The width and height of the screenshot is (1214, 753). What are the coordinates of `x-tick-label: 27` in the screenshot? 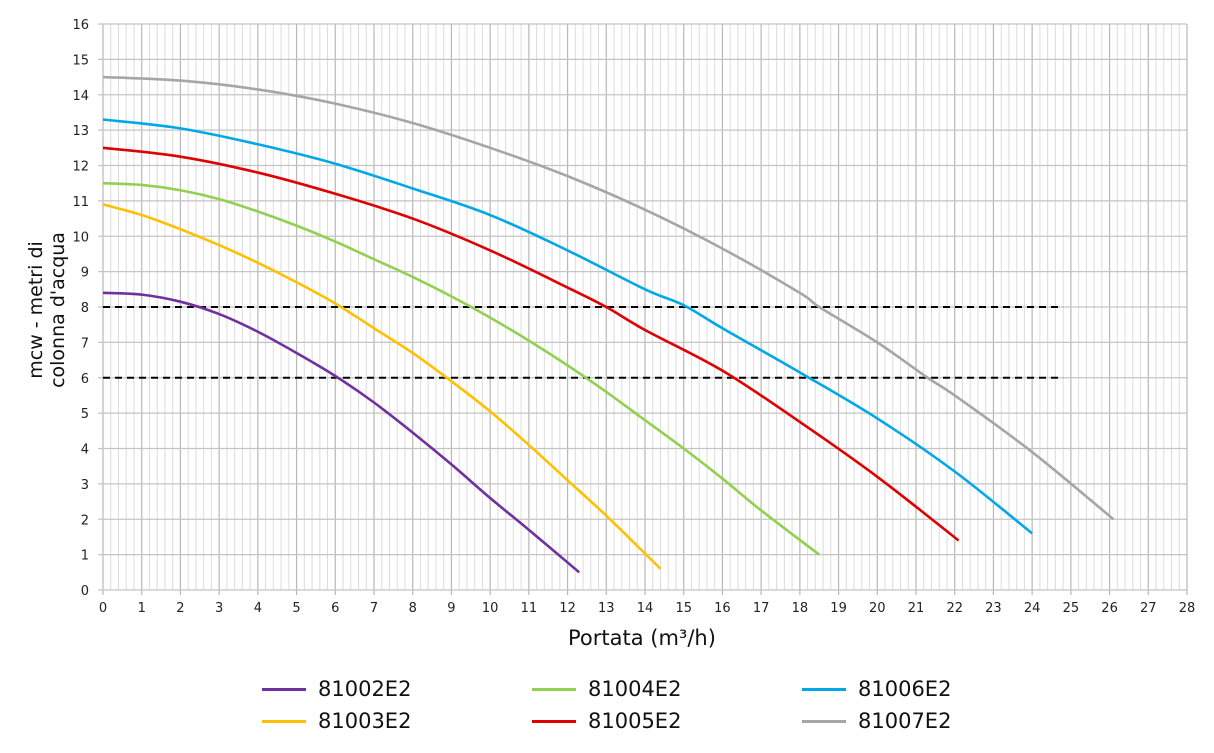 It's located at (1148, 608).